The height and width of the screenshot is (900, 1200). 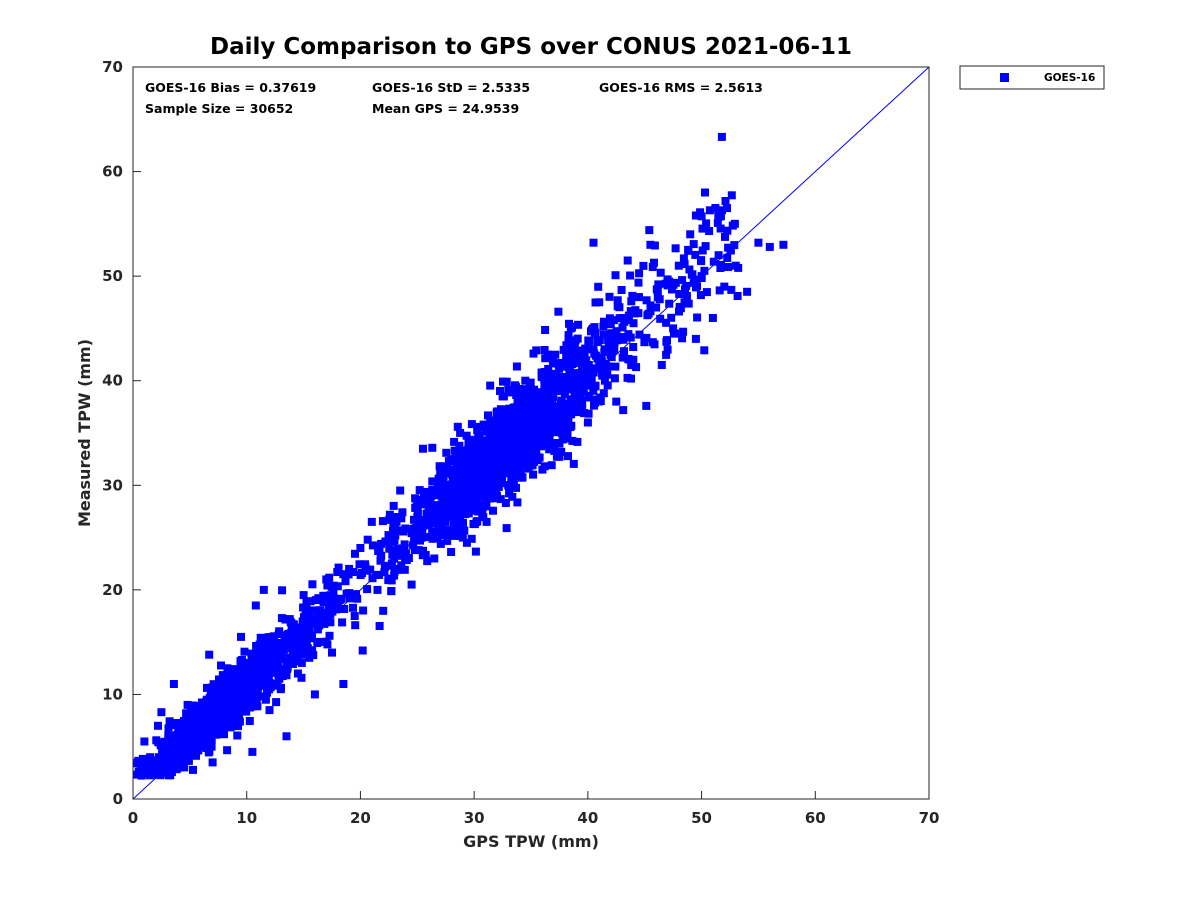 What do you see at coordinates (360, 818) in the screenshot?
I see `x-tick-label: 20` at bounding box center [360, 818].